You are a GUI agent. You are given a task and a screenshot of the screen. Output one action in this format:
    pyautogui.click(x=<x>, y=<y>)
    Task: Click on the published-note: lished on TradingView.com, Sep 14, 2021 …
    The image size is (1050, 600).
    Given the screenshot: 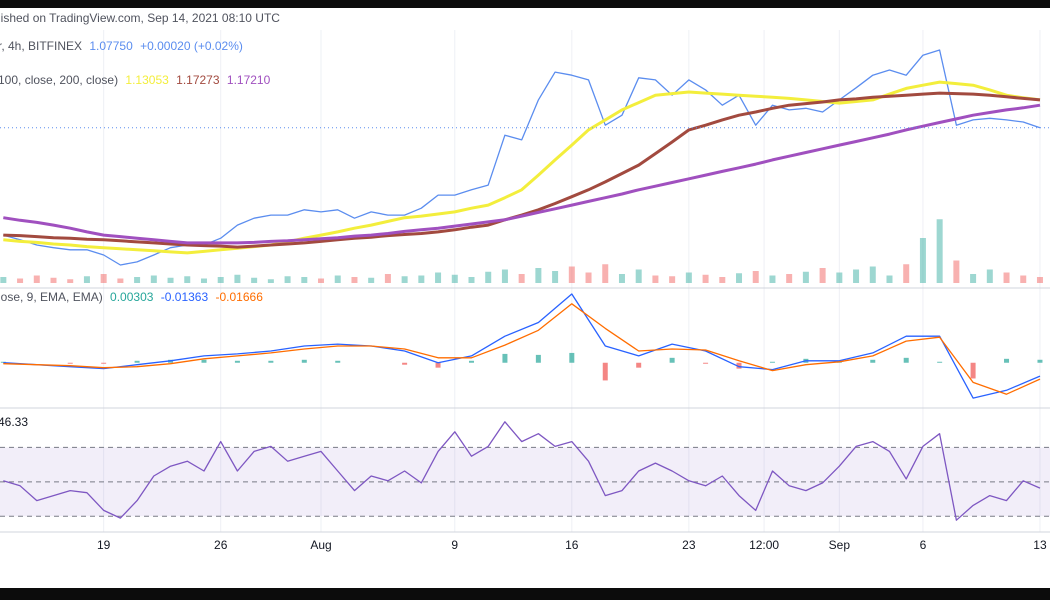 What is the action you would take?
    pyautogui.click(x=140, y=18)
    